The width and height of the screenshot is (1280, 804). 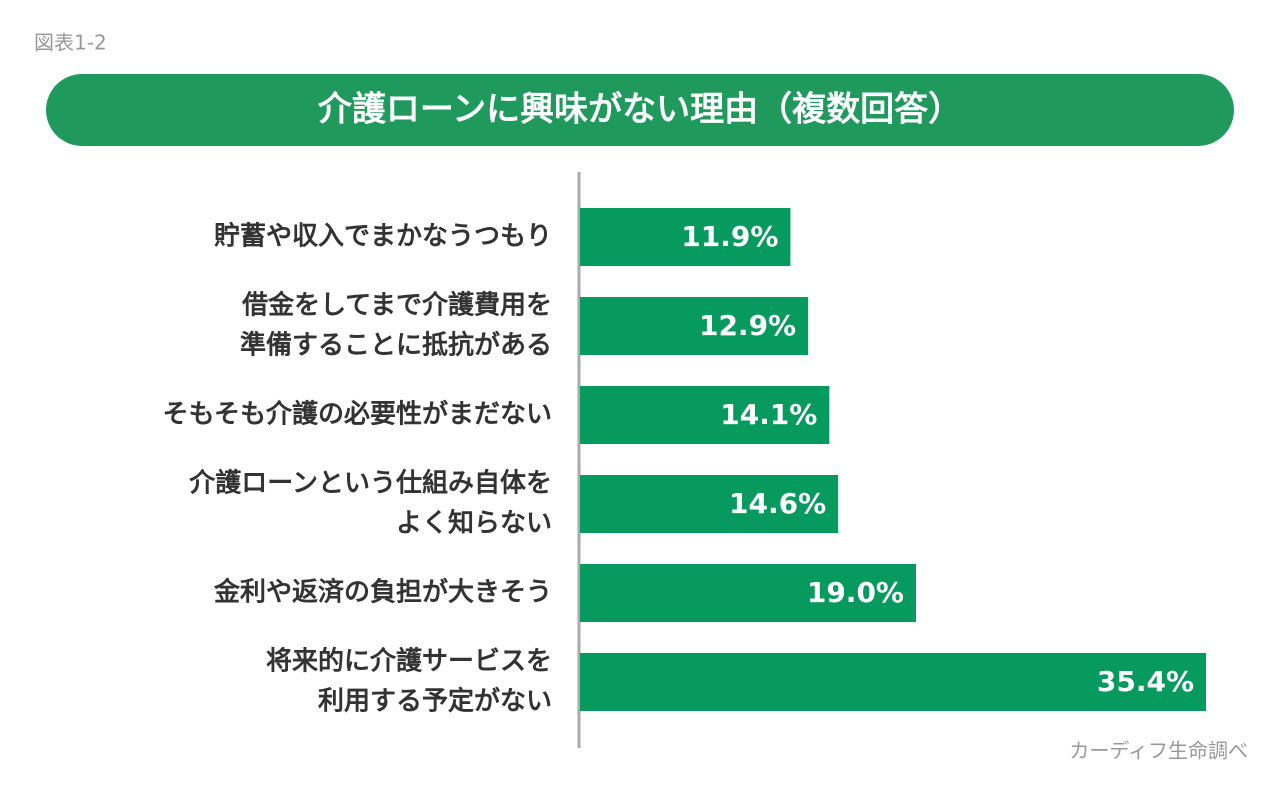 I want to click on chart-title: 介護ローンに興味がない理由（複数回答）, so click(x=640, y=110).